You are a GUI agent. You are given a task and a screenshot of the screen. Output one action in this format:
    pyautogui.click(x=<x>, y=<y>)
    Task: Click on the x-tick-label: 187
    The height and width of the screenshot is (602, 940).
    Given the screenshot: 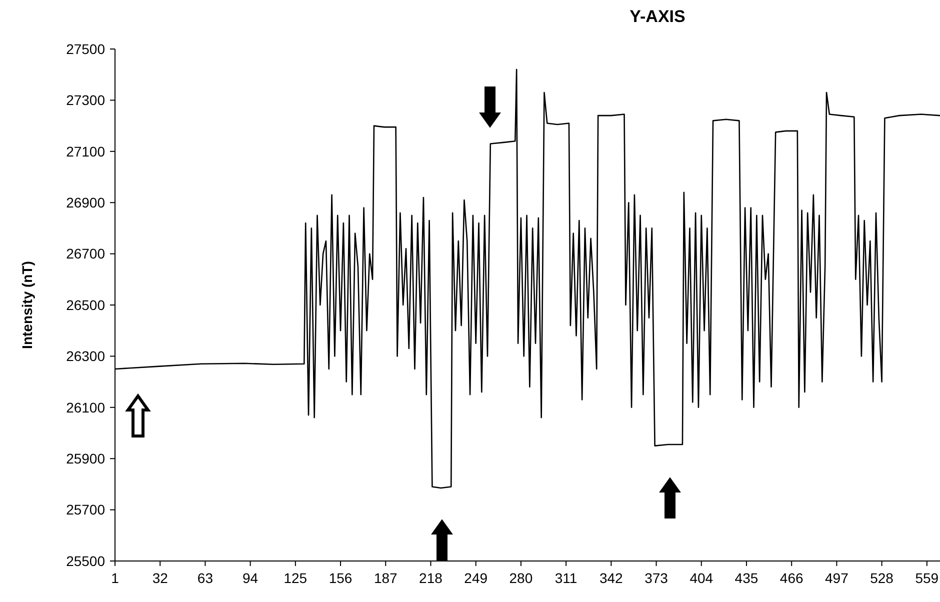 What is the action you would take?
    pyautogui.click(x=386, y=578)
    